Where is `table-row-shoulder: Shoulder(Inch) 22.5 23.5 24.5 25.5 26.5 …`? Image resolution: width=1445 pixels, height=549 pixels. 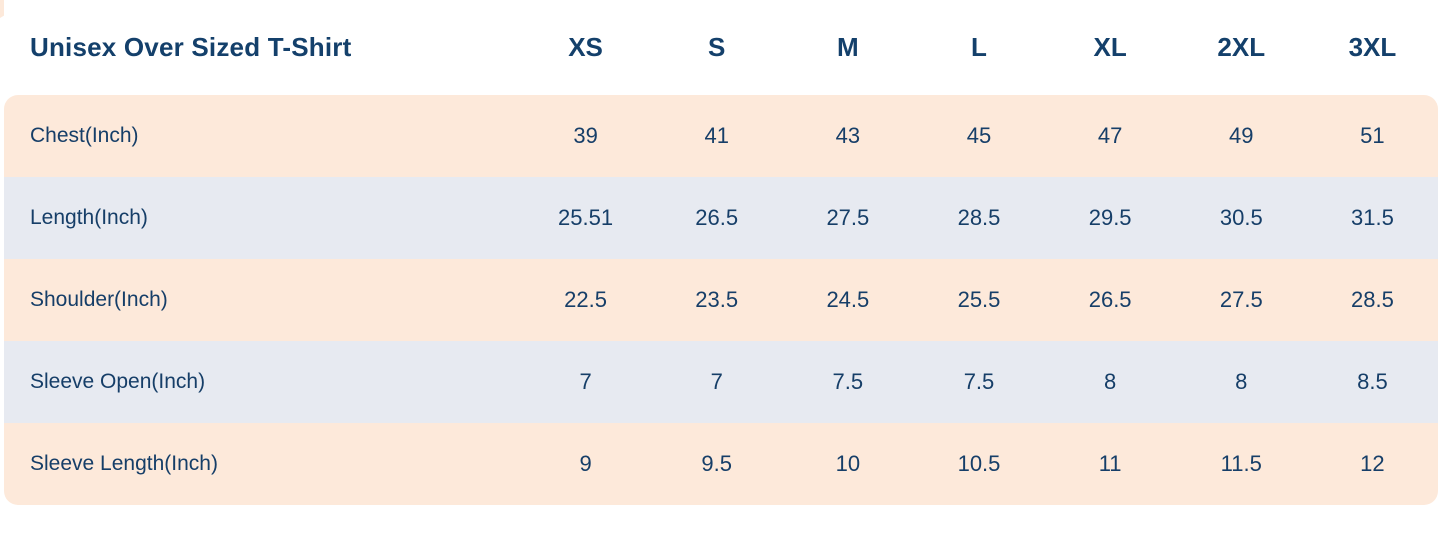 table-row-shoulder: Shoulder(Inch) 22.5 23.5 24.5 25.5 26.5 … is located at coordinates (721, 300).